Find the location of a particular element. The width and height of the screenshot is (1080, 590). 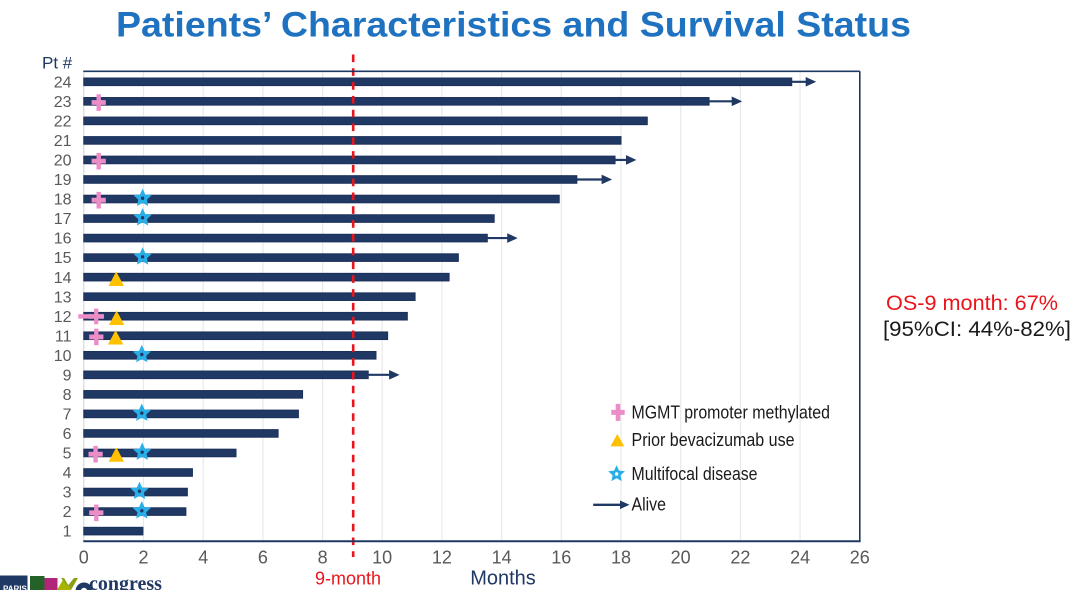

svg-text: 3 is located at coordinates (67, 493).